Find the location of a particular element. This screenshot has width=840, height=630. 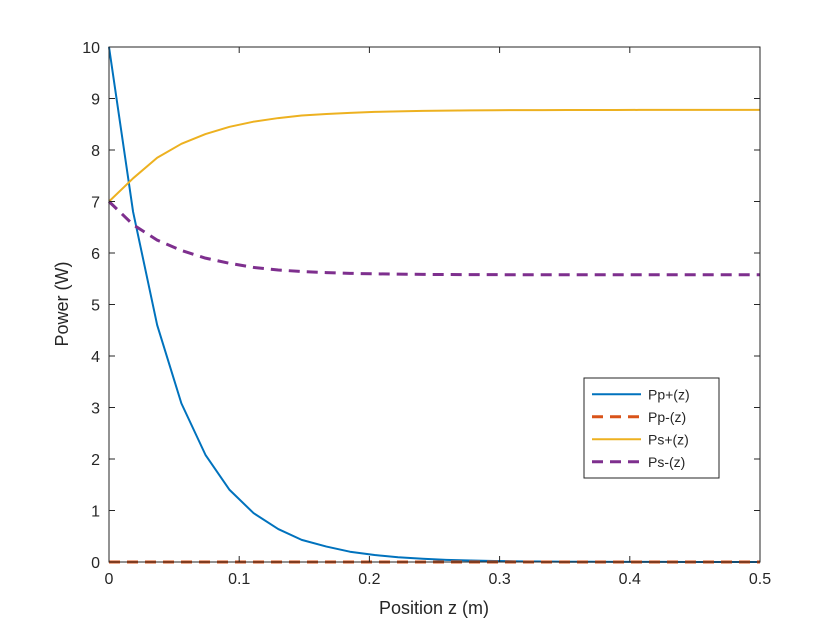

legend: Pp+(z) Pp-(z) Ps+(z) Ps-(z) is located at coordinates (651, 428).